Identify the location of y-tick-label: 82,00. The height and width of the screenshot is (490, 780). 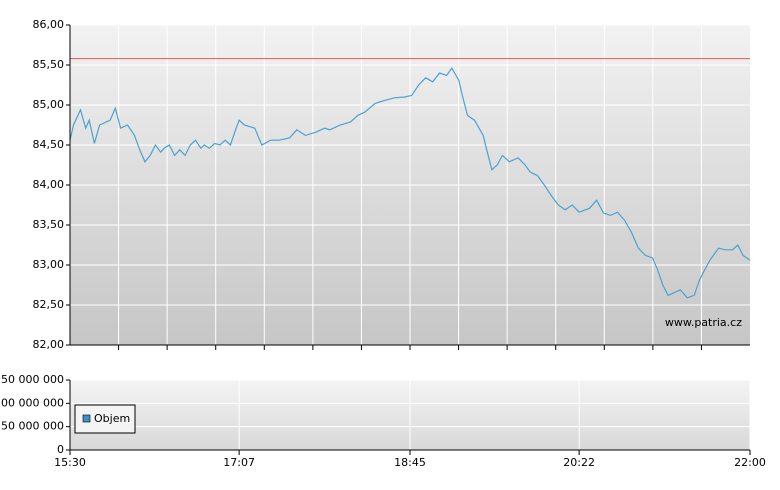
(49, 344).